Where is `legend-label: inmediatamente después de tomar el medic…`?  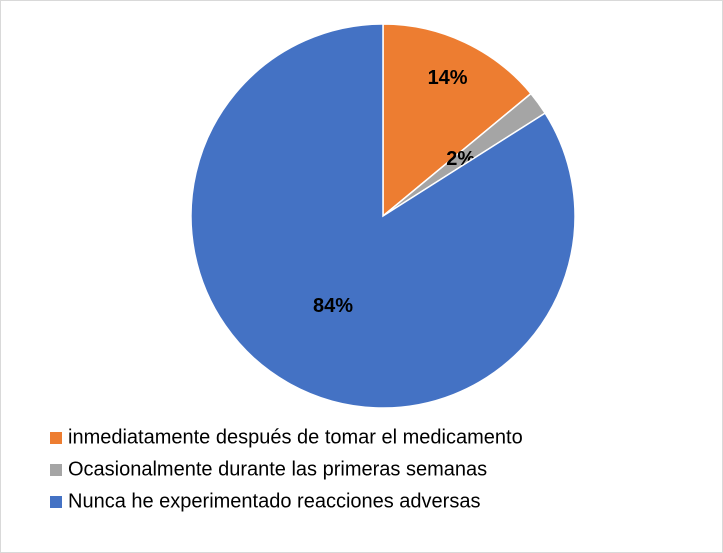 legend-label: inmediatamente después de tomar el medic… is located at coordinates (295, 437).